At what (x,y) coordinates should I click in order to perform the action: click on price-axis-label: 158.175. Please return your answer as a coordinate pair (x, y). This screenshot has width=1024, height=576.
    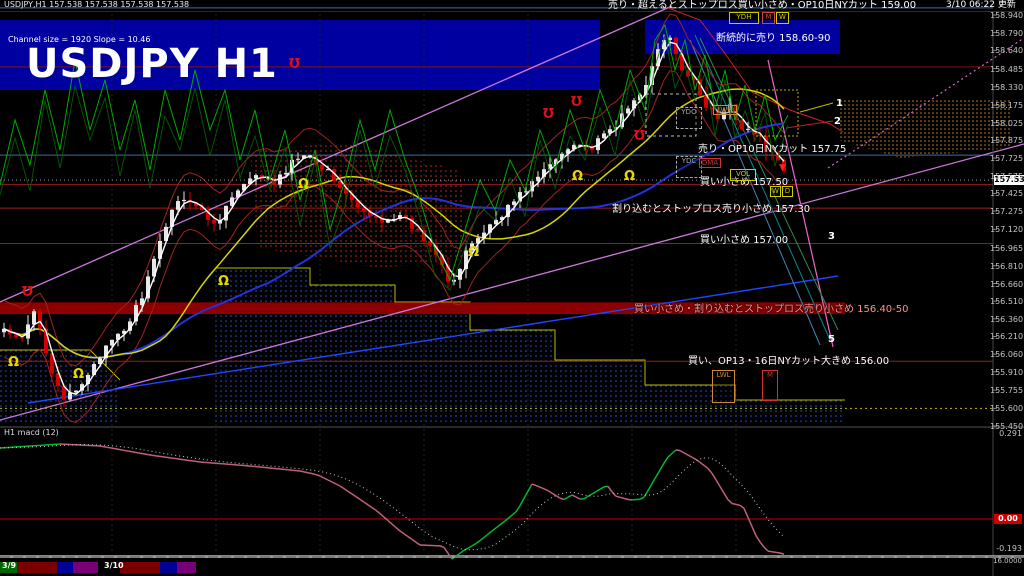
    Looking at the image, I should click on (1007, 106).